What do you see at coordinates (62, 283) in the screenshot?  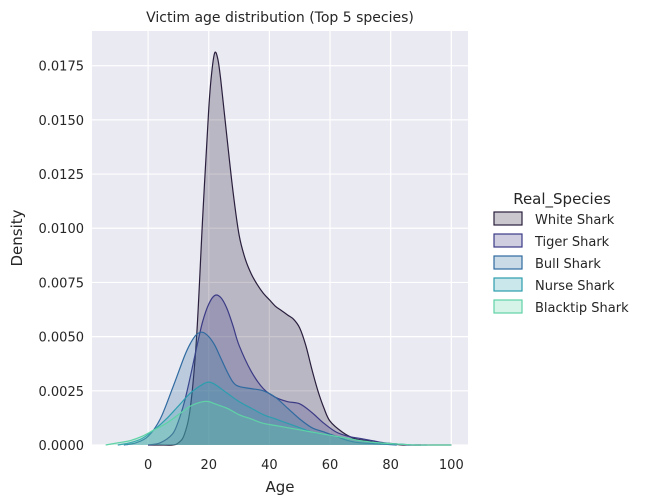 I see `y-tick-label-3: 0.0075` at bounding box center [62, 283].